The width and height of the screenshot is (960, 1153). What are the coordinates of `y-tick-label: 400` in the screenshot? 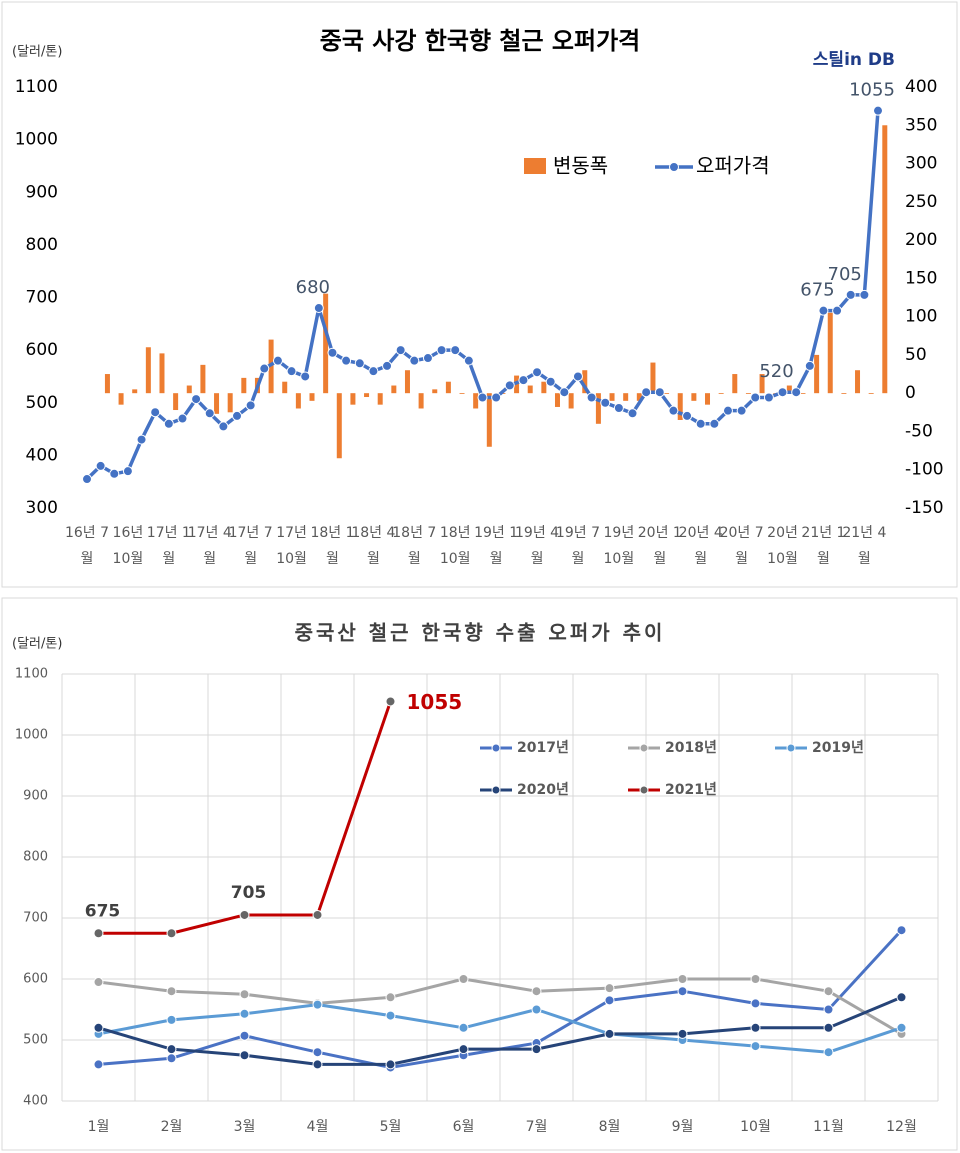 It's located at (35, 1101).